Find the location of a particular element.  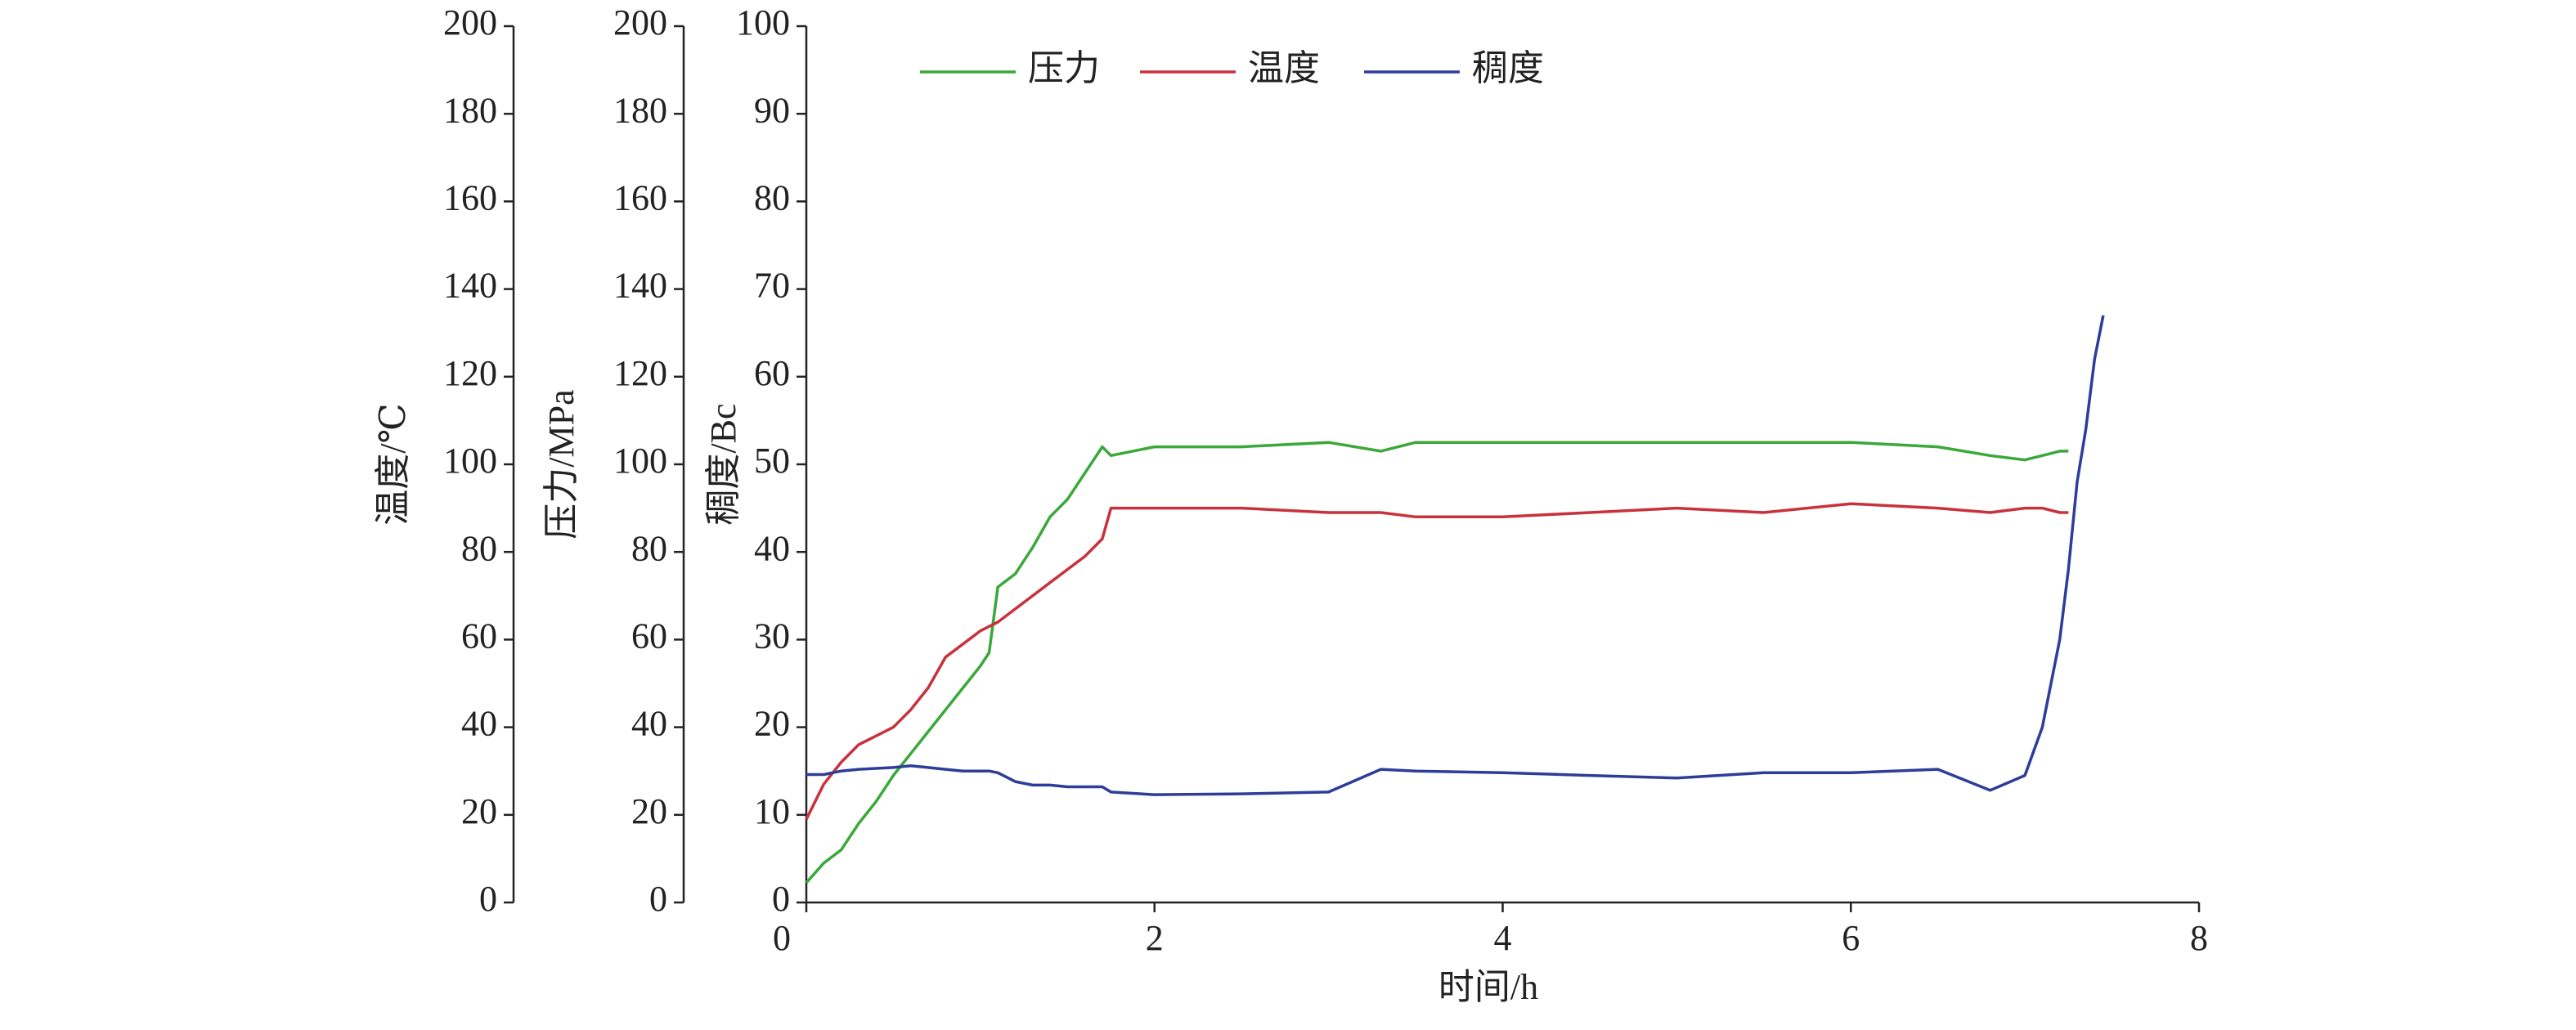

legend-label: 温度 is located at coordinates (1284, 68).